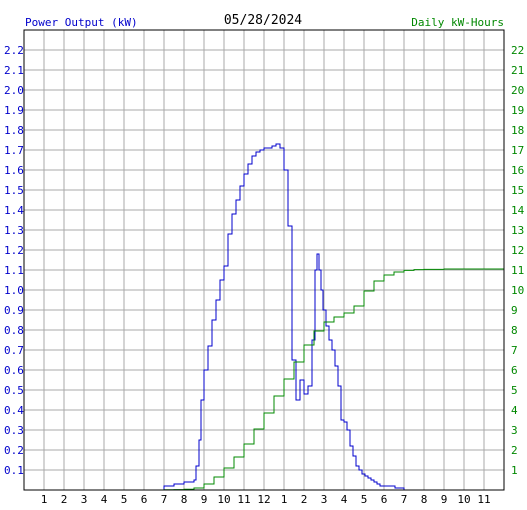 The width and height of the screenshot is (527, 510). Describe the element at coordinates (517, 230) in the screenshot. I see `right-tick-label: 13` at that location.